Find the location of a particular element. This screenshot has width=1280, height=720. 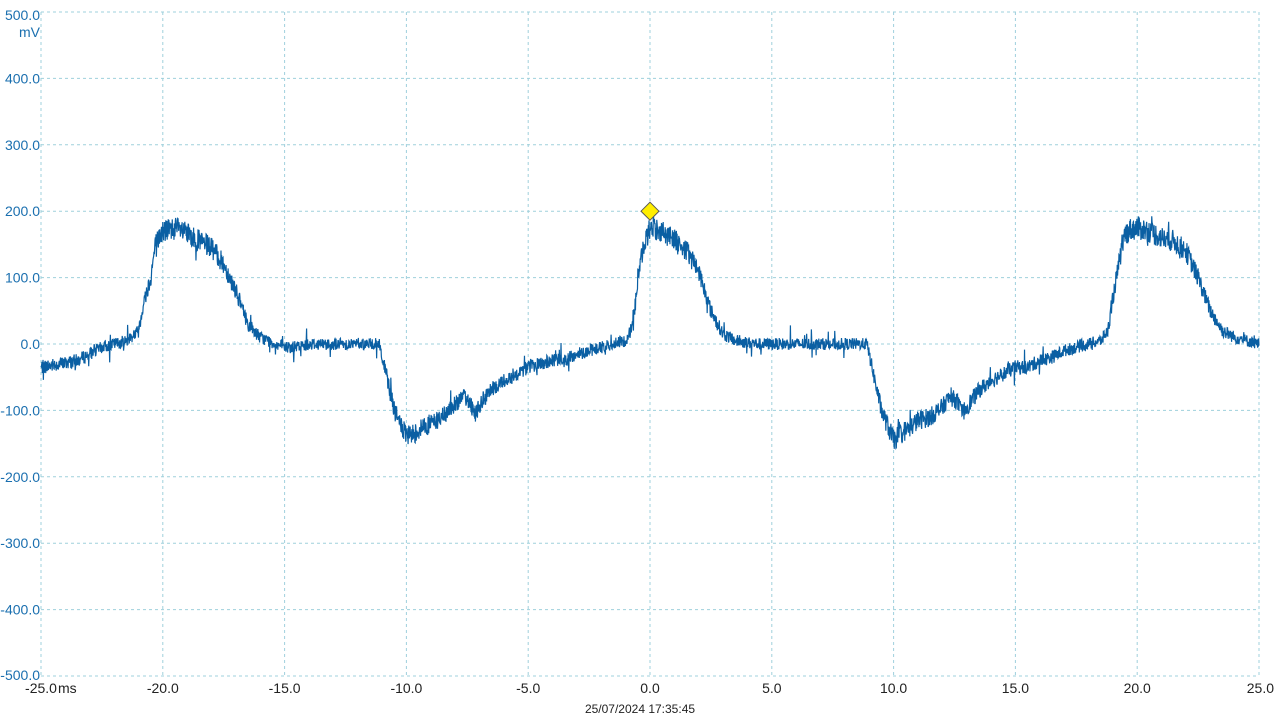

x-tick-label: 20.0 is located at coordinates (1137, 688).